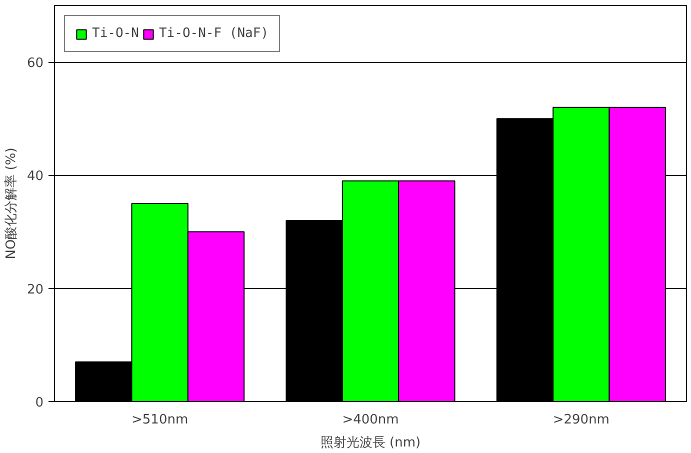 The width and height of the screenshot is (691, 453). What do you see at coordinates (35, 64) in the screenshot?
I see `y-tick-label: 60` at bounding box center [35, 64].